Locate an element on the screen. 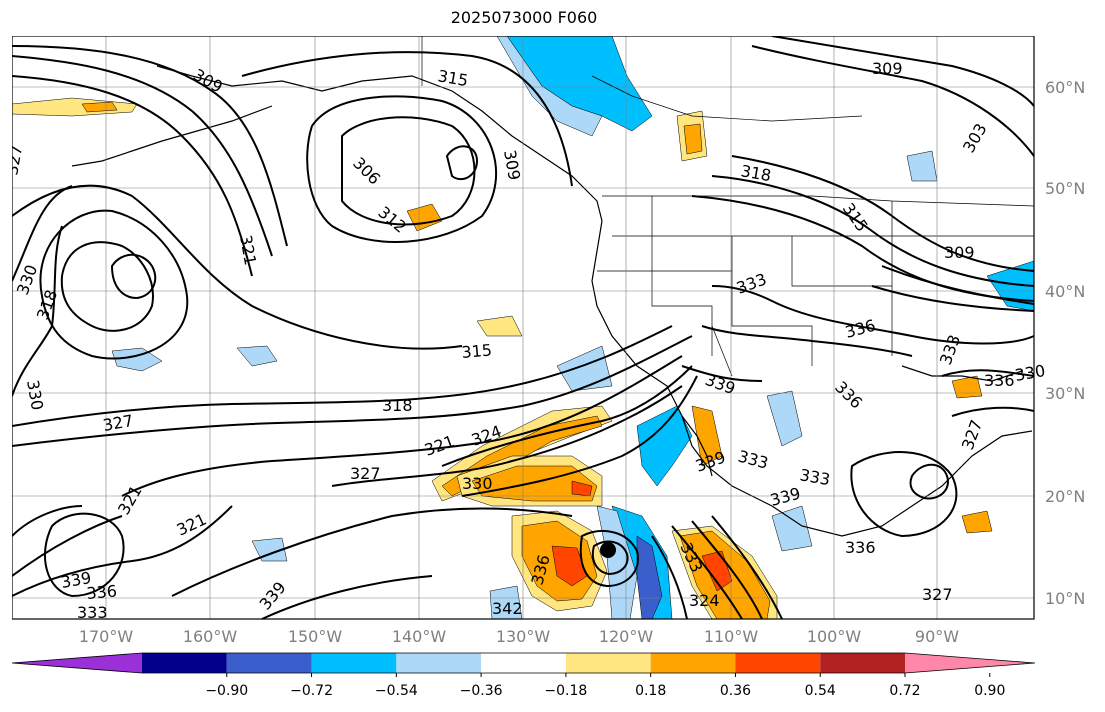 Image resolution: width=1105 pixels, height=712 pixels. contour-tc-outer is located at coordinates (609, 559).